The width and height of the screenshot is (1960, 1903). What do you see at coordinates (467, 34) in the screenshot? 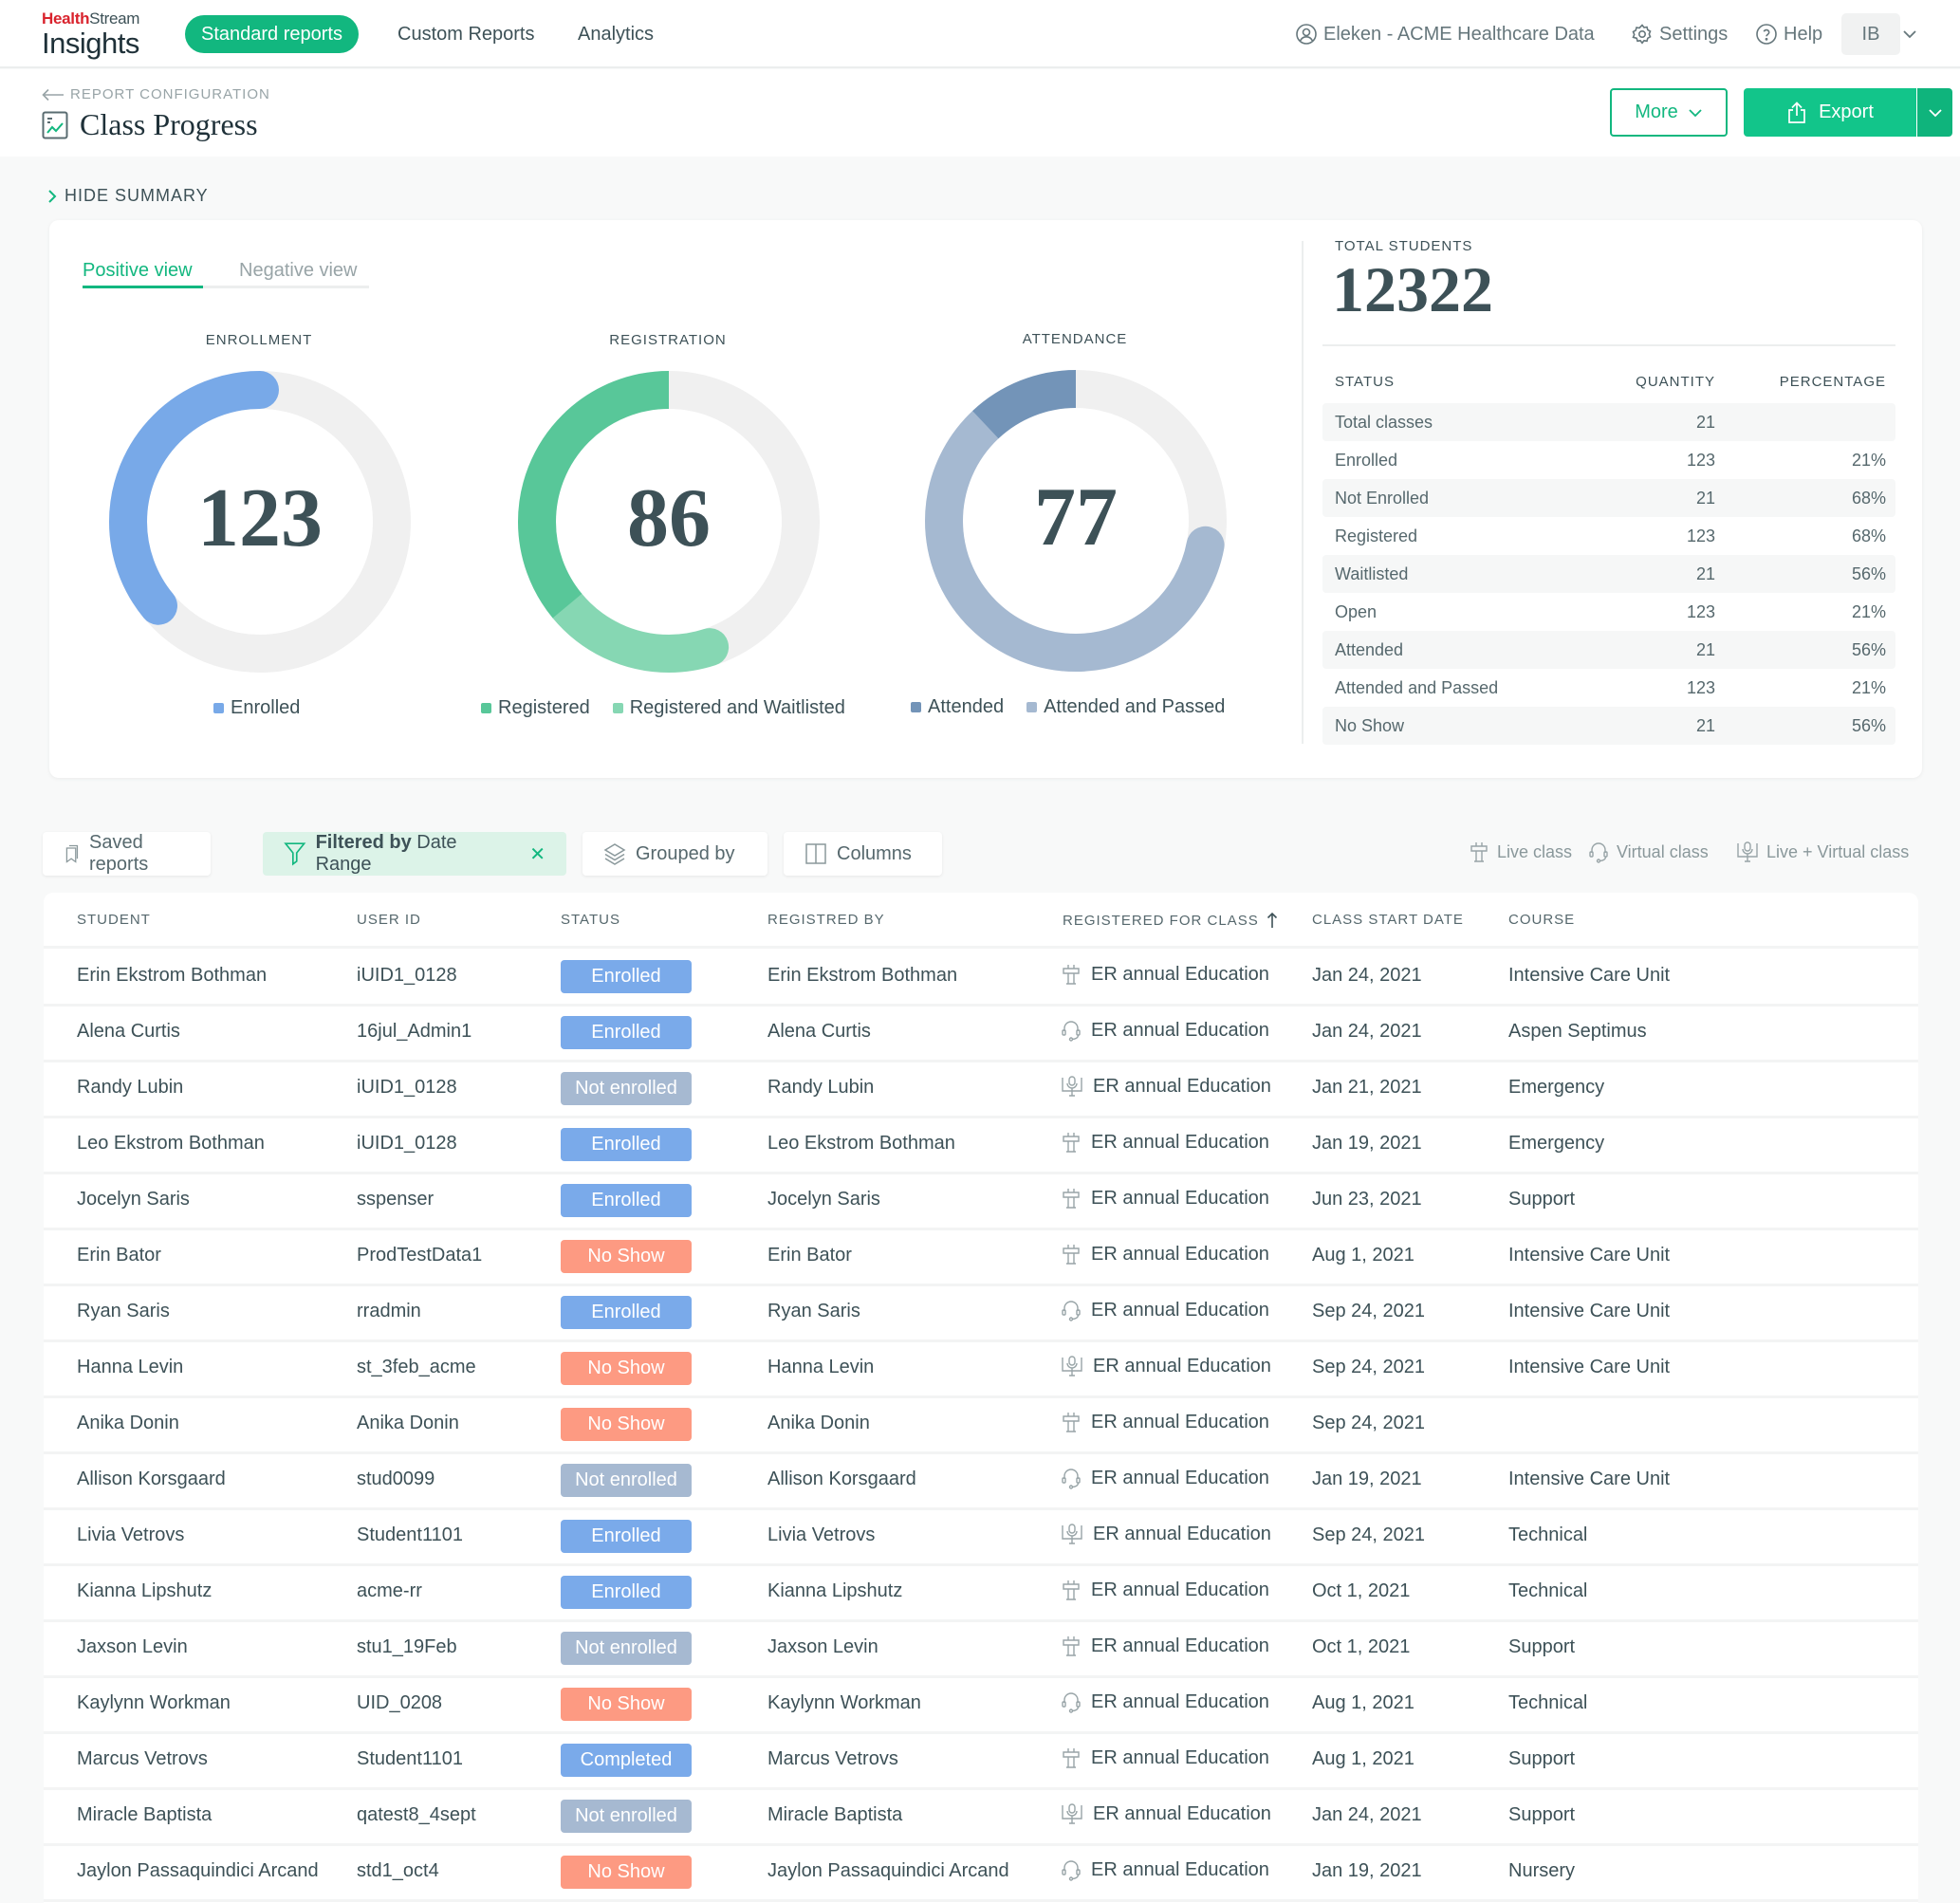
I see `nav-tab-custom-reports: Custom Reports` at bounding box center [467, 34].